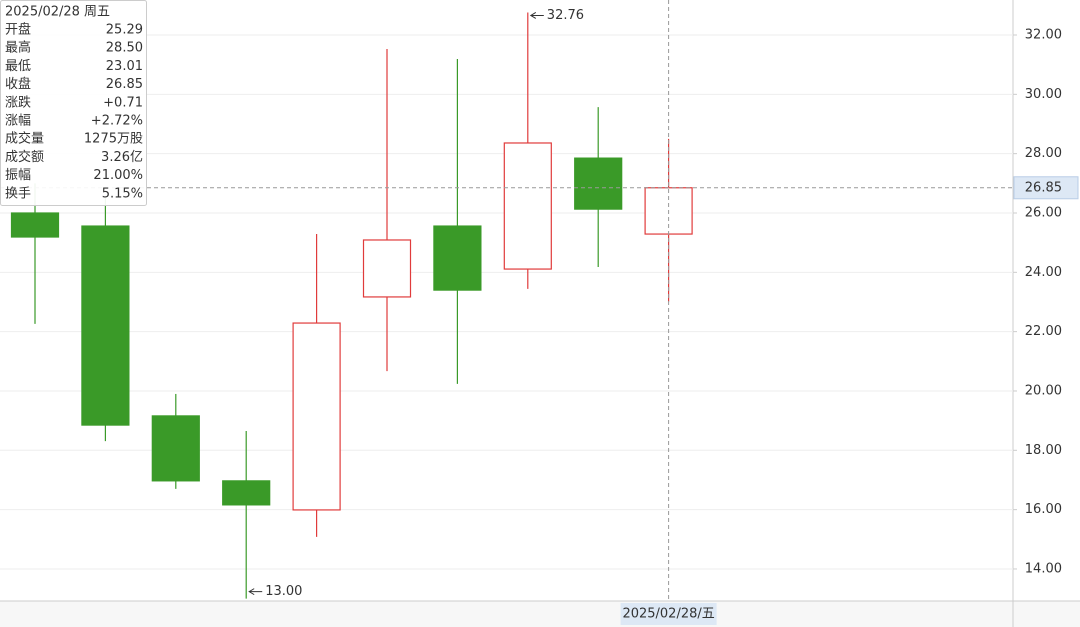 This screenshot has height=627, width=1080. Describe the element at coordinates (122, 193) in the screenshot. I see `tooltip-row-value: 5.15%` at that location.